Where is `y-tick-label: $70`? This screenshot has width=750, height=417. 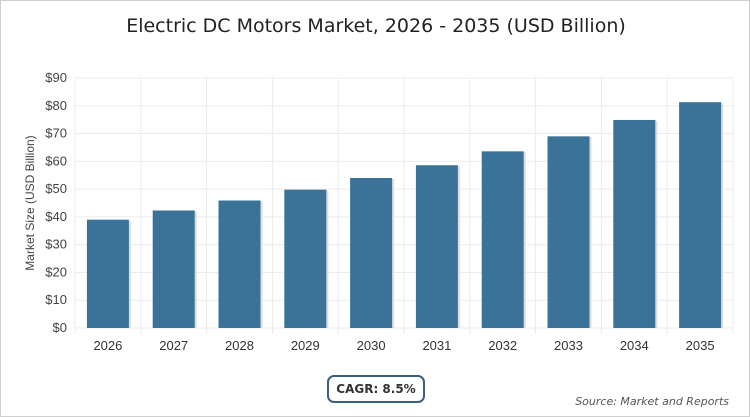
y-tick-label: $70 is located at coordinates (56, 133).